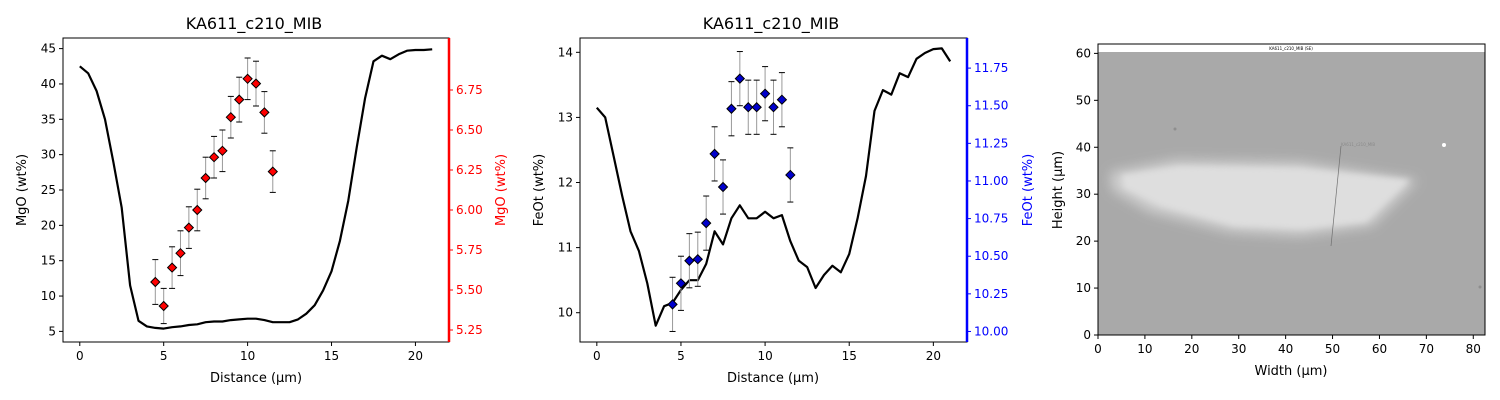  I want to click on mgo-x-tick-label: 5, so click(164, 356).